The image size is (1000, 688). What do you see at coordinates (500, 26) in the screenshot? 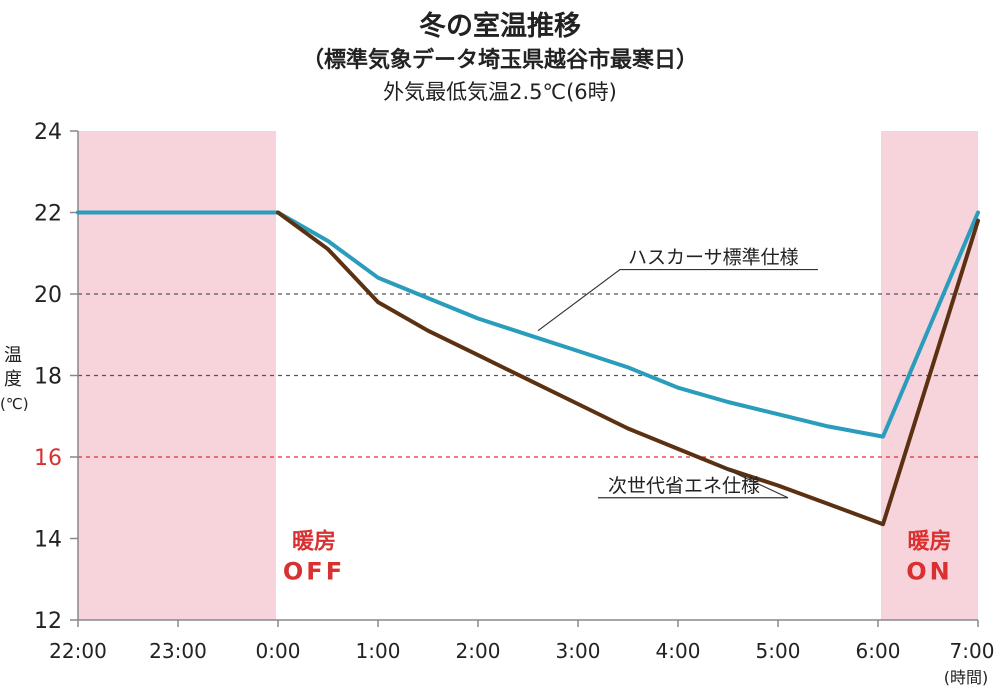
I see `chart-title: 冬の室温推移` at bounding box center [500, 26].